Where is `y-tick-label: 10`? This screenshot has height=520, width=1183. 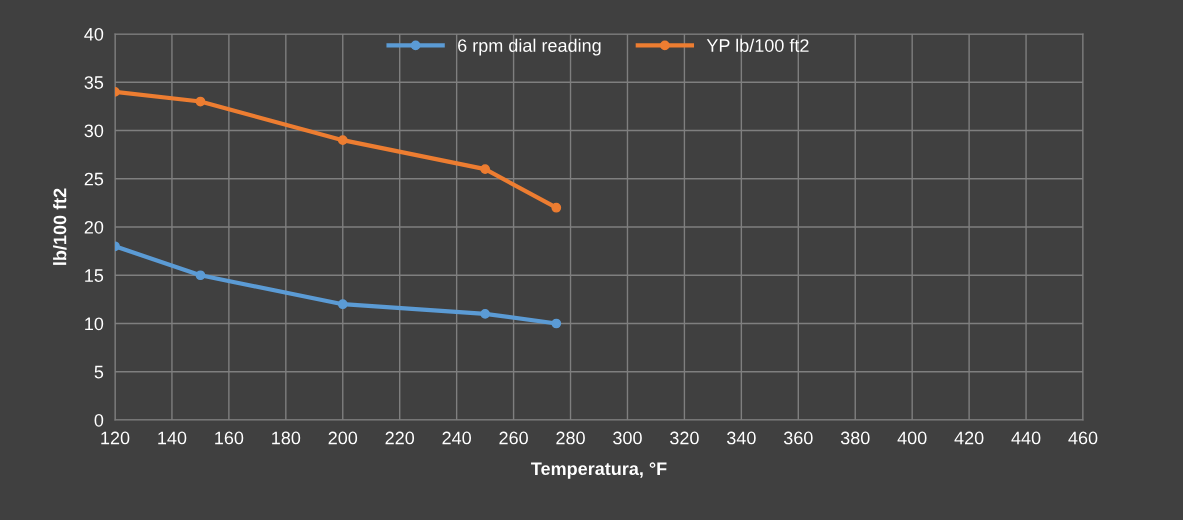
y-tick-label: 10 is located at coordinates (94, 324).